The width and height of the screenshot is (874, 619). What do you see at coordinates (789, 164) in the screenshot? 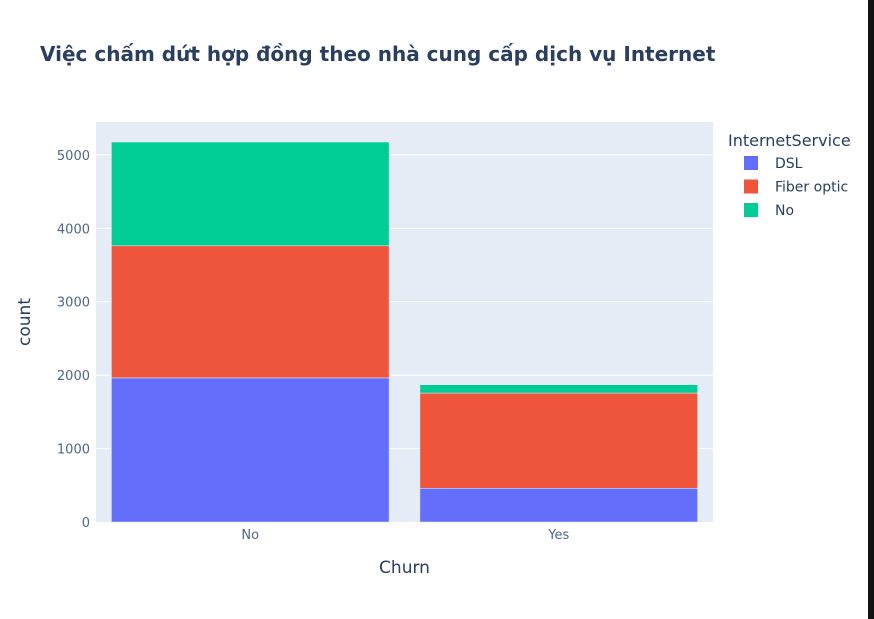
I see `legend-item-label: DSL` at bounding box center [789, 164].